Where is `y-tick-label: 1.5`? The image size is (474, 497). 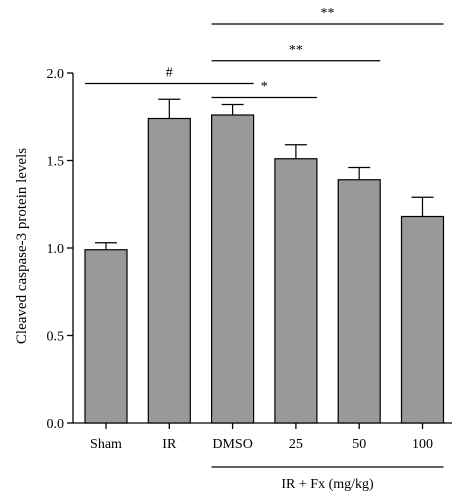 y-tick-label: 1.5 is located at coordinates (56, 162).